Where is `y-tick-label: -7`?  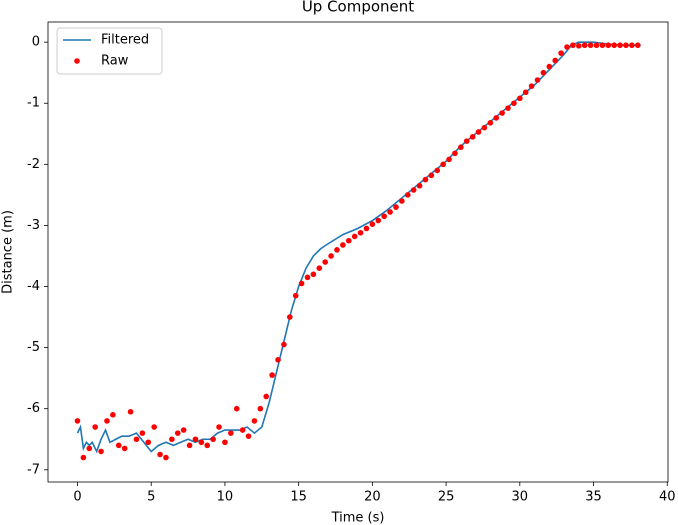
y-tick-label: -7 is located at coordinates (33, 469).